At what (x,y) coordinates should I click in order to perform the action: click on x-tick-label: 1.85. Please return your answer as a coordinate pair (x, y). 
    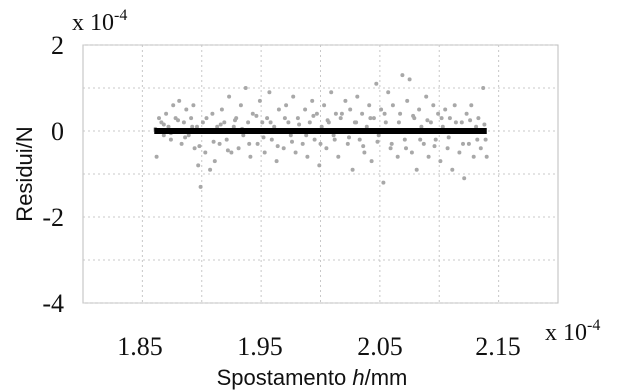
    Looking at the image, I should click on (140, 346).